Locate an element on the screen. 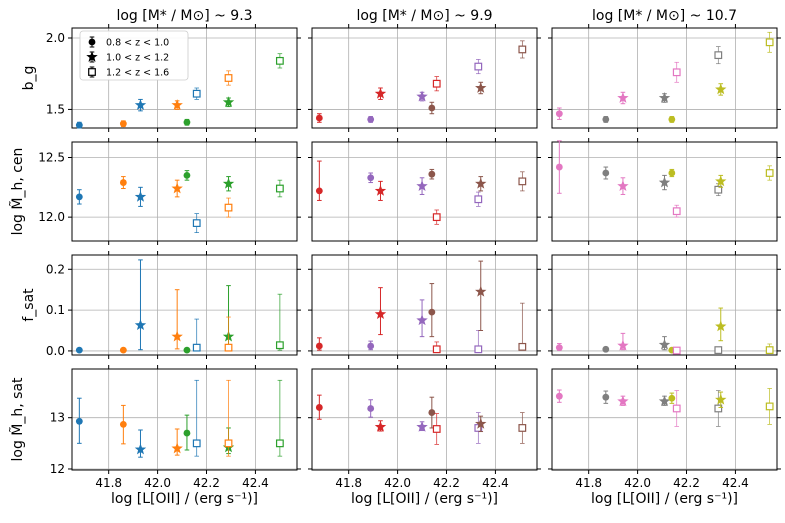 The height and width of the screenshot is (523, 785). data-point-s1-r0 is located at coordinates (123, 124).